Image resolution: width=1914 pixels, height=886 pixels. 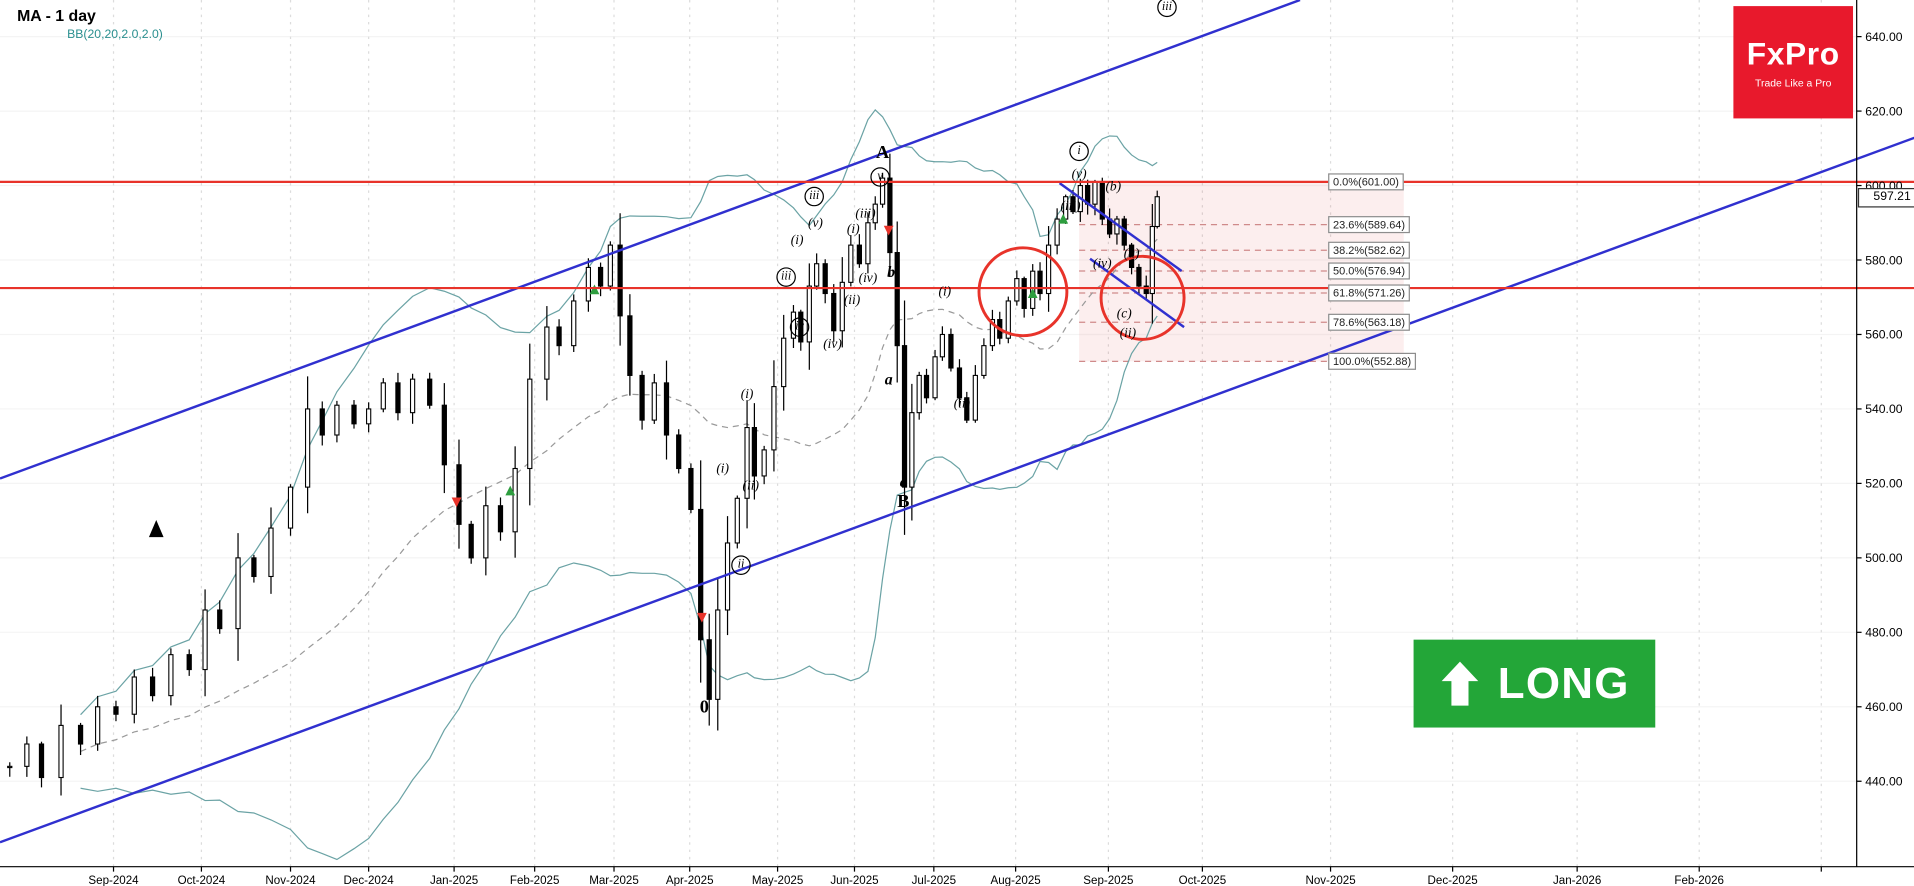 What do you see at coordinates (156, 529) in the screenshot?
I see `black-trend-marker-icon` at bounding box center [156, 529].